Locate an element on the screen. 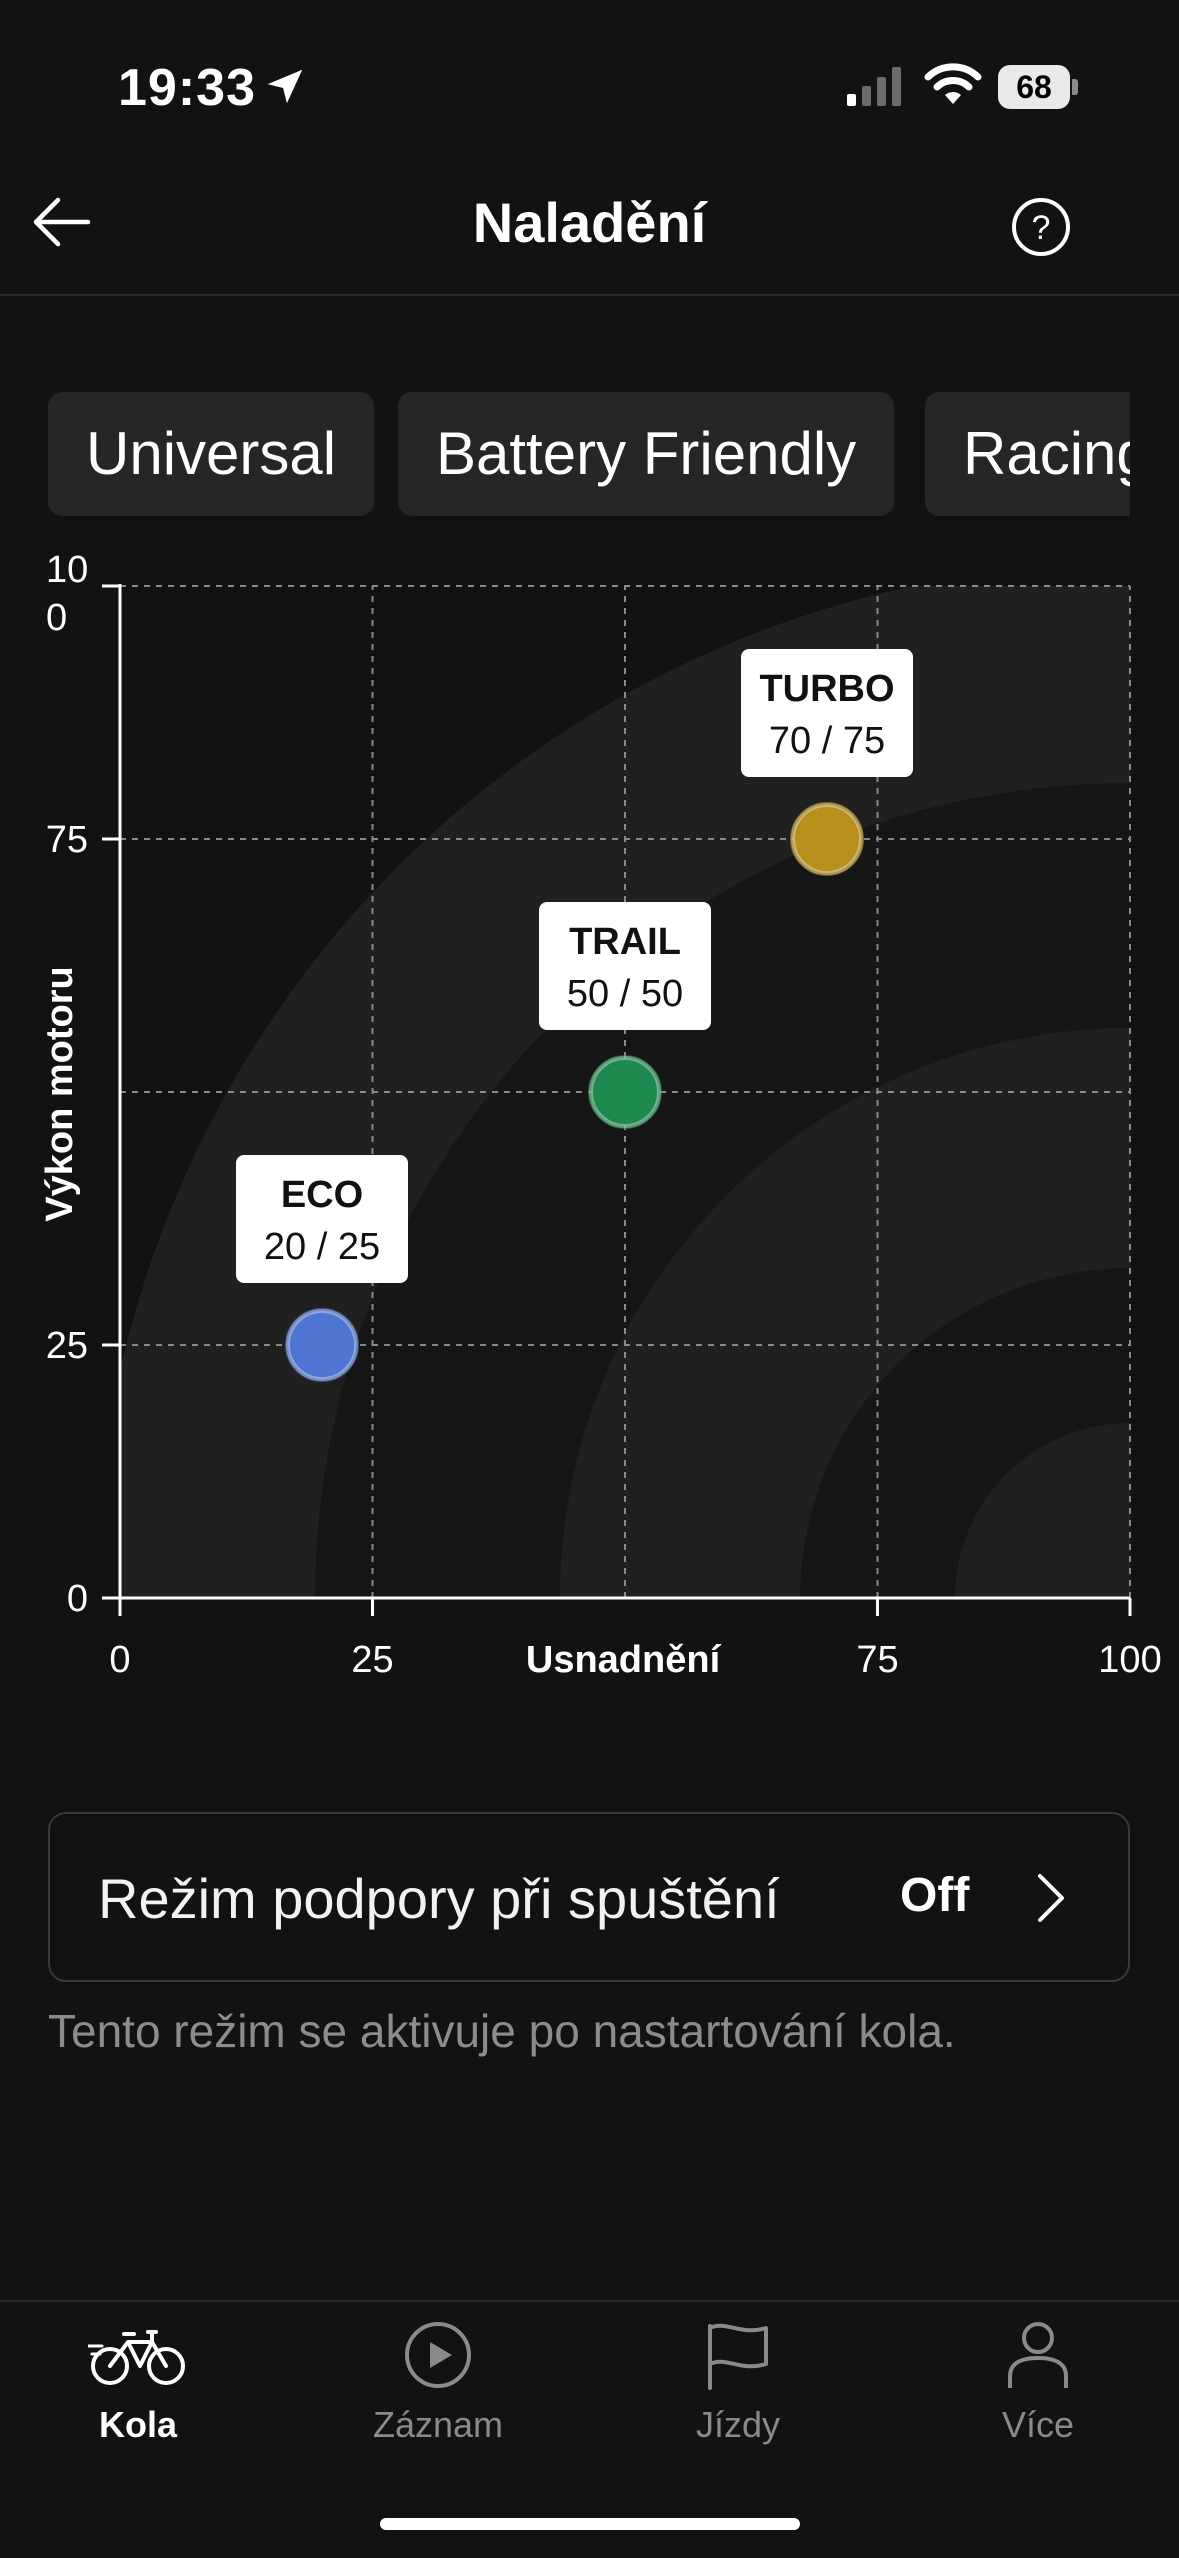 The image size is (1179, 2558). callout-value-turbo: 70 / 75 is located at coordinates (827, 741).